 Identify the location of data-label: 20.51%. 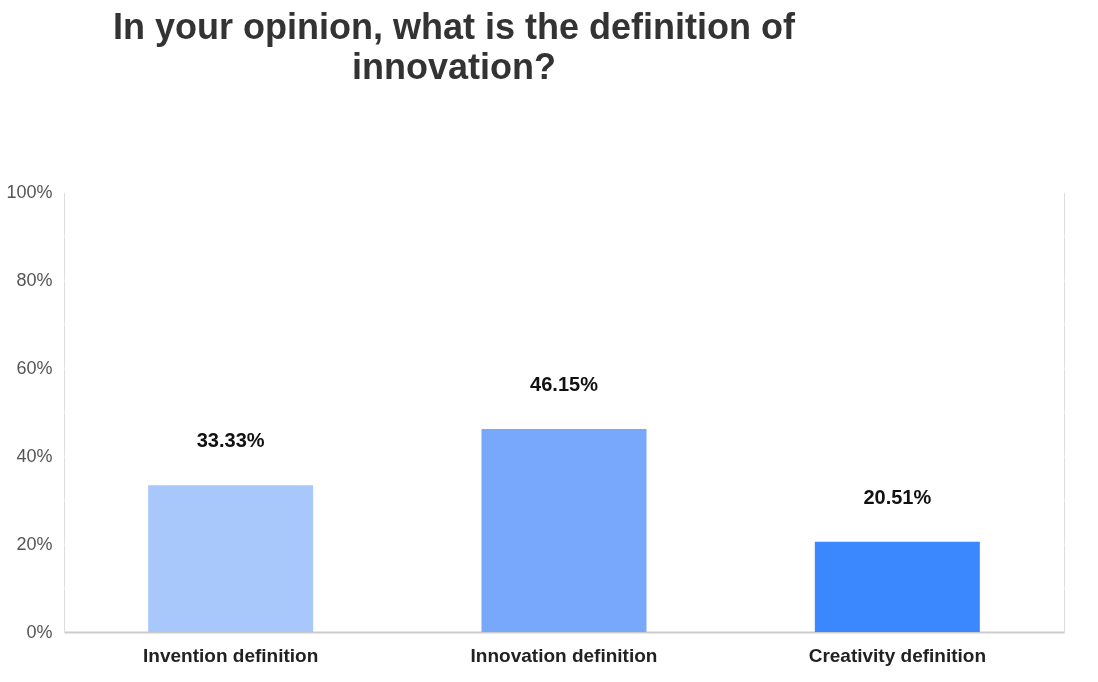
(897, 496).